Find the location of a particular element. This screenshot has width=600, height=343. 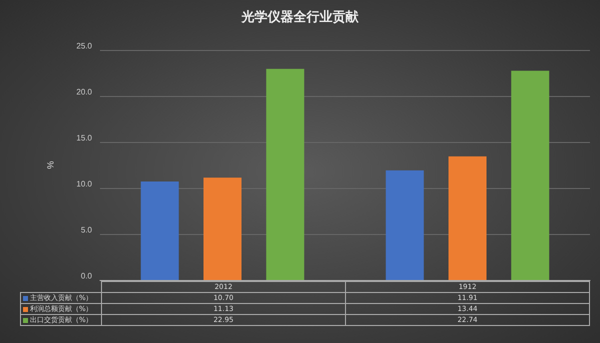

y-tick-label: 20.0 is located at coordinates (84, 92).